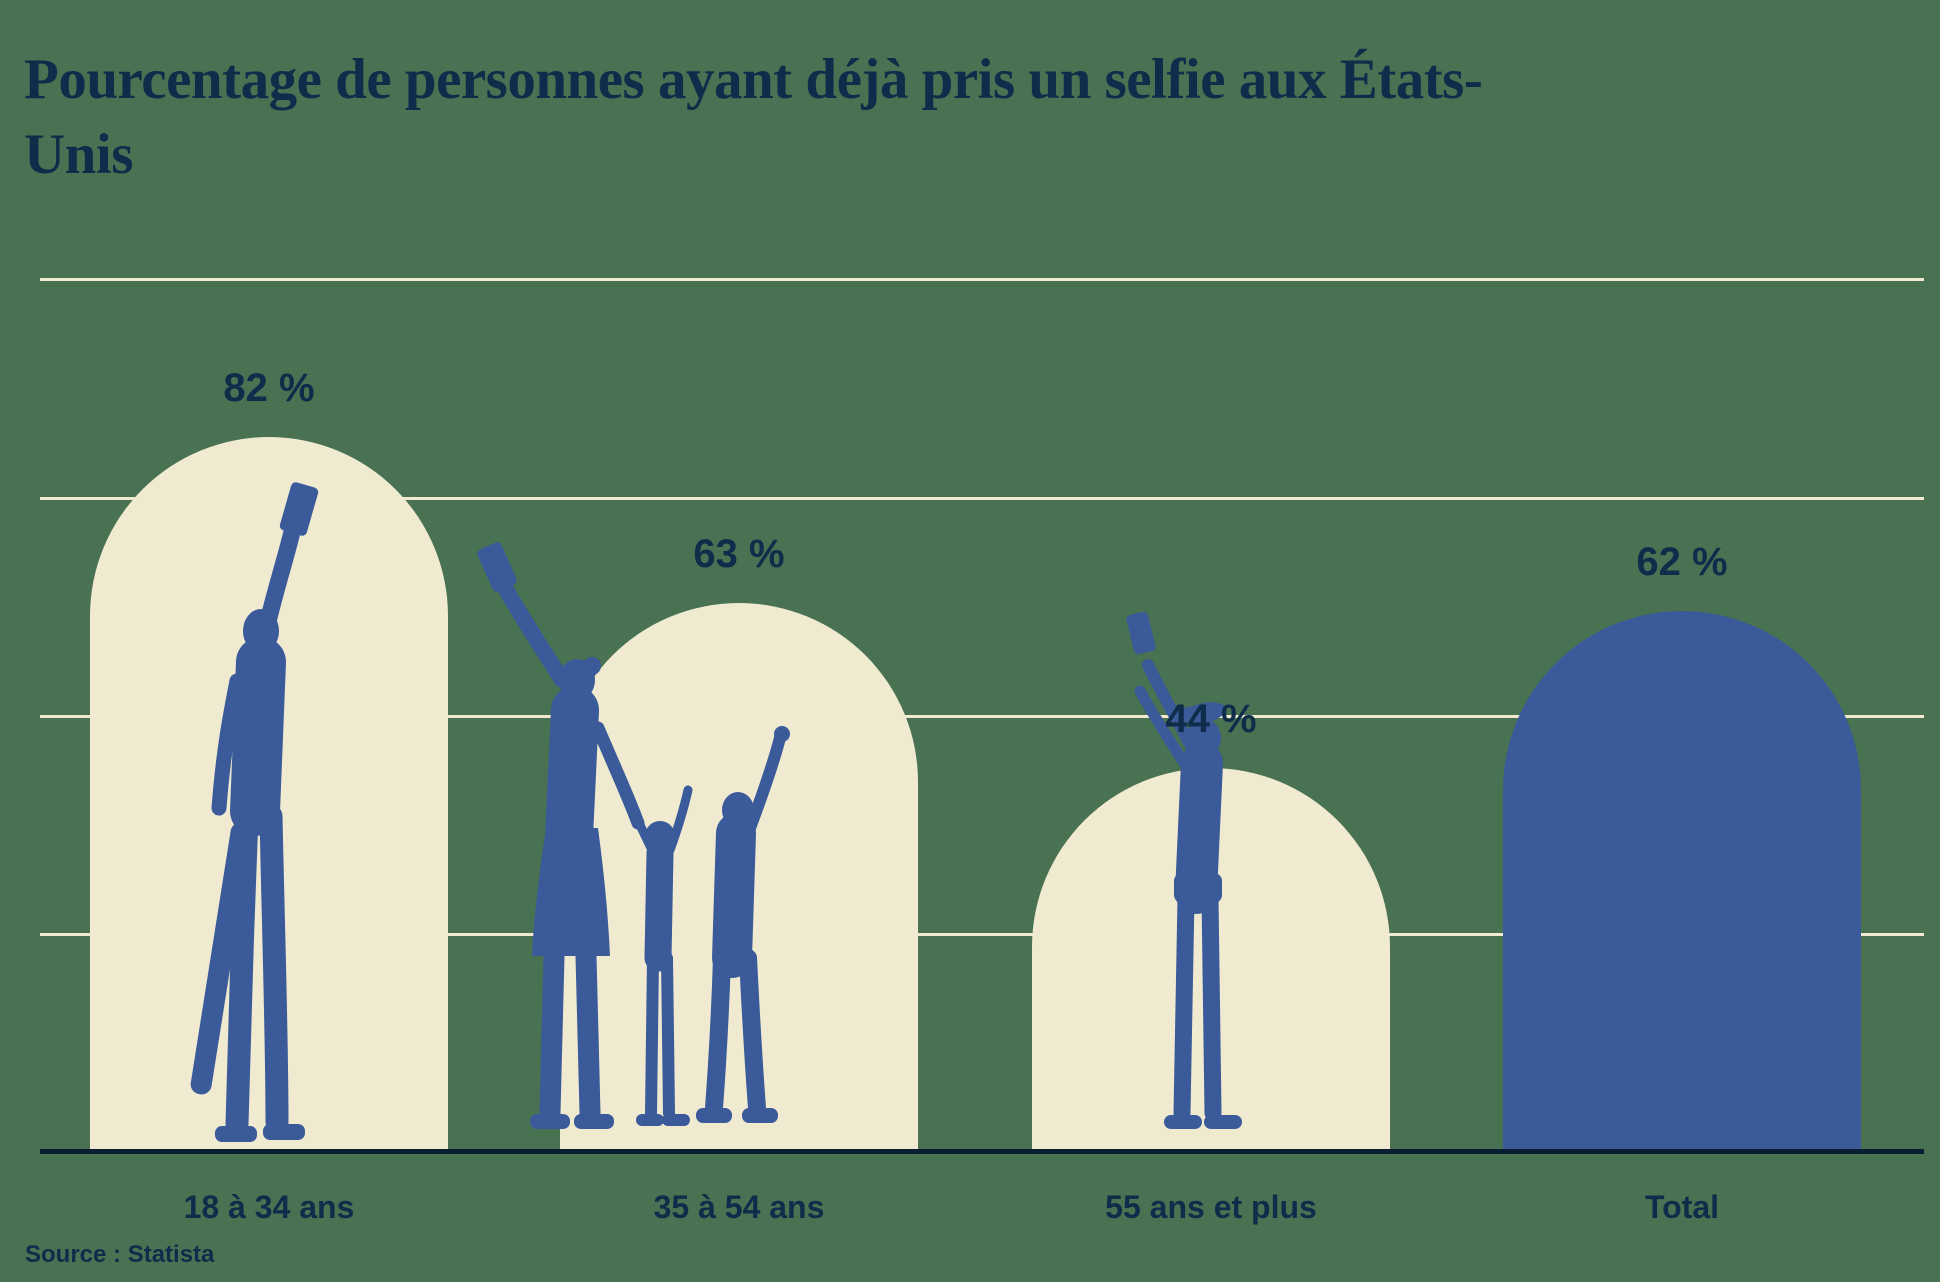 Image resolution: width=1940 pixels, height=1282 pixels. I want to click on category-label-55-plus: 55 ans et plus, so click(1211, 1207).